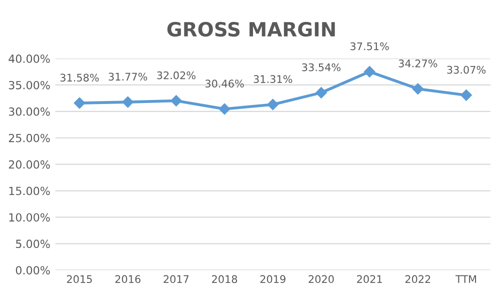 The image size is (503, 308). Describe the element at coordinates (29, 85) in the screenshot. I see `y-tick-label: 35.00%` at that location.